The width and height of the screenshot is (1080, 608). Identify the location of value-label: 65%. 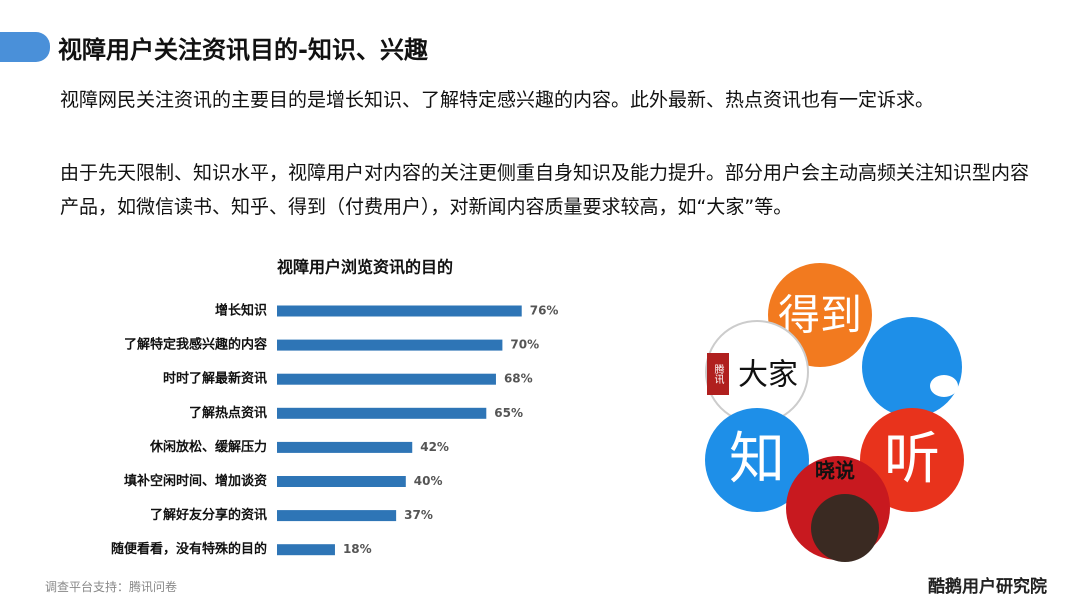
(508, 413).